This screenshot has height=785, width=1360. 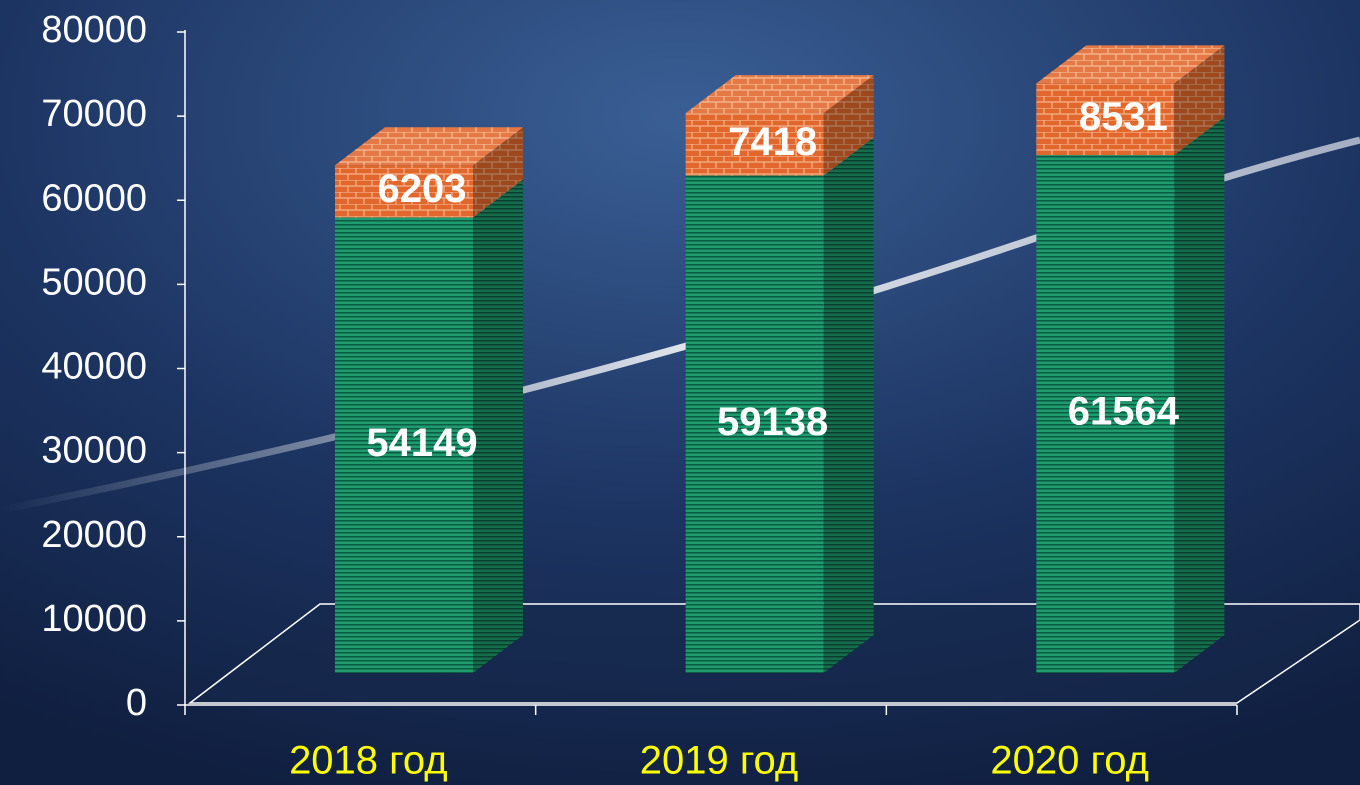 I want to click on y-tick-label: 10000, so click(x=94, y=619).